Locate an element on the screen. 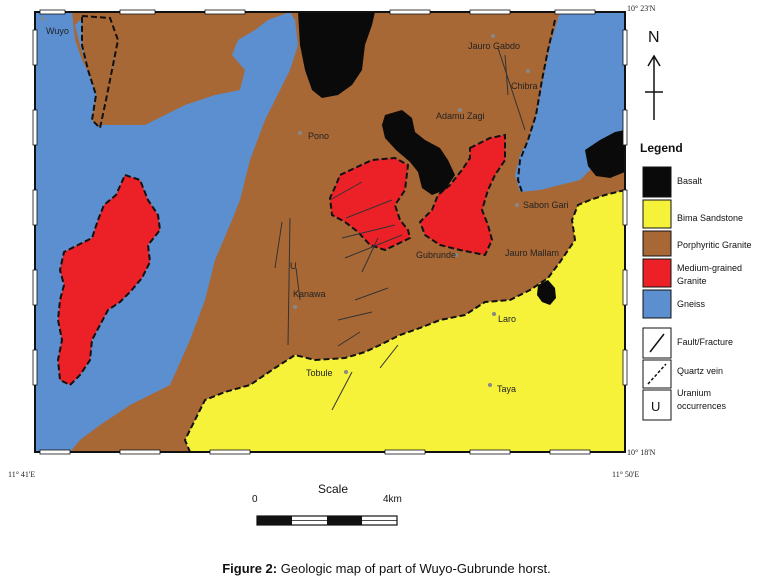  north-arrow: N is located at coordinates (654, 74).